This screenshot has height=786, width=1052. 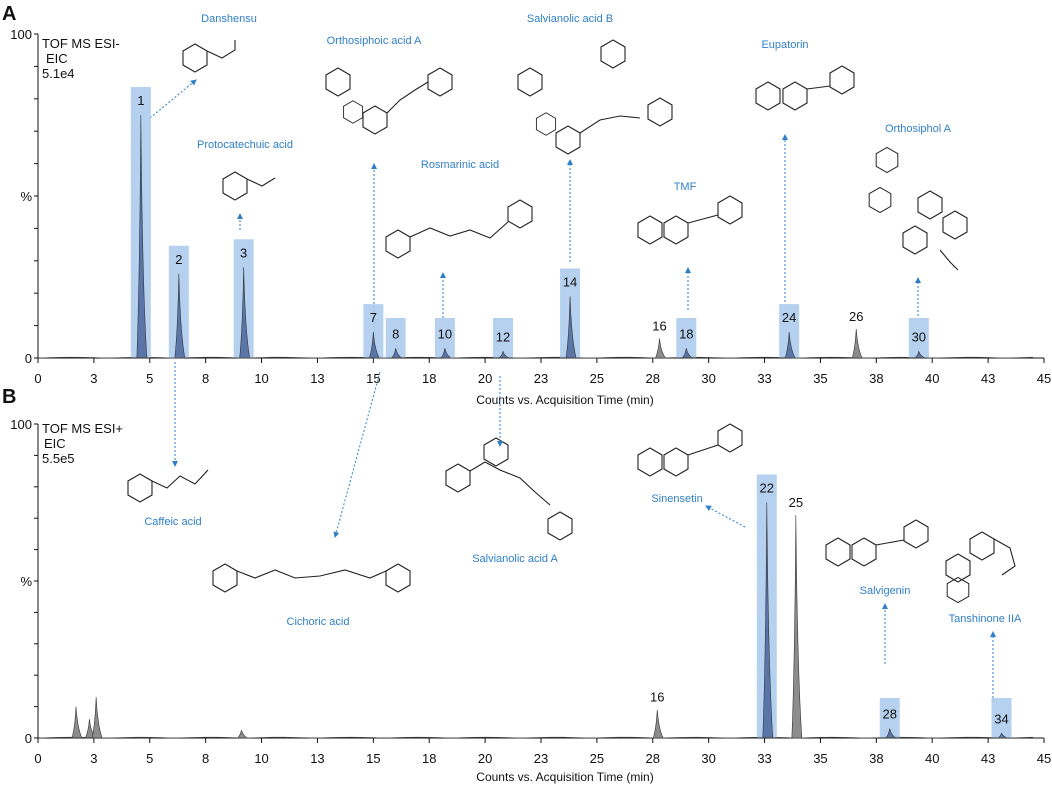 I want to click on baseline-trace, so click(x=535, y=357).